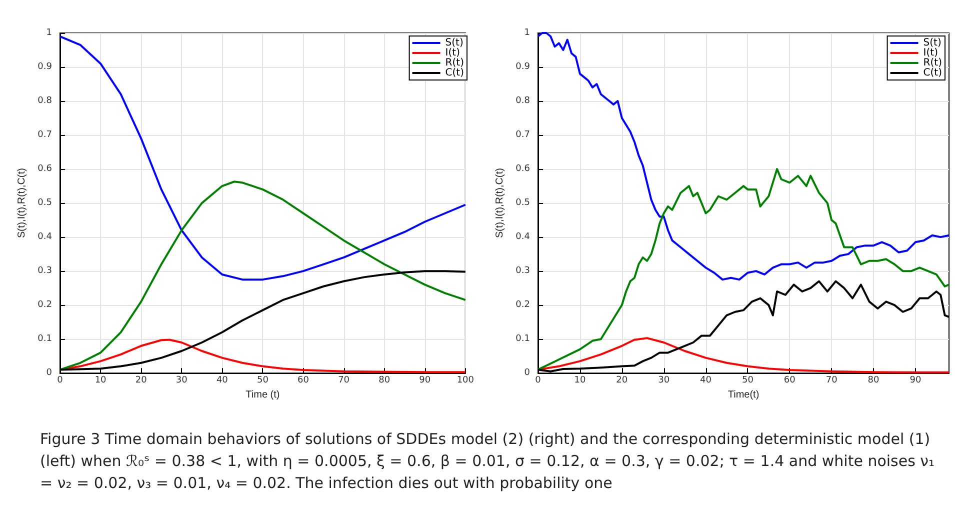 The width and height of the screenshot is (955, 524). Describe the element at coordinates (488, 461) in the screenshot. I see `caption: Figure 3 Time domain behaviors of solutions of SDDEs model (2) (right) and the corresponding deterministic model (1) (left) when ℛ₀ˢ = 0.38 < 1, with η = 0.0005, ξ = 0.6, β = 0.01, σ = 0.12, α = 0.3, γ = 0.02; τ = 1.4 and white noises ν₁ = ν₂ = 0.02, ν₃ = 0.01, ν₄ = 0.02. The infection dies out with probability one` at that location.